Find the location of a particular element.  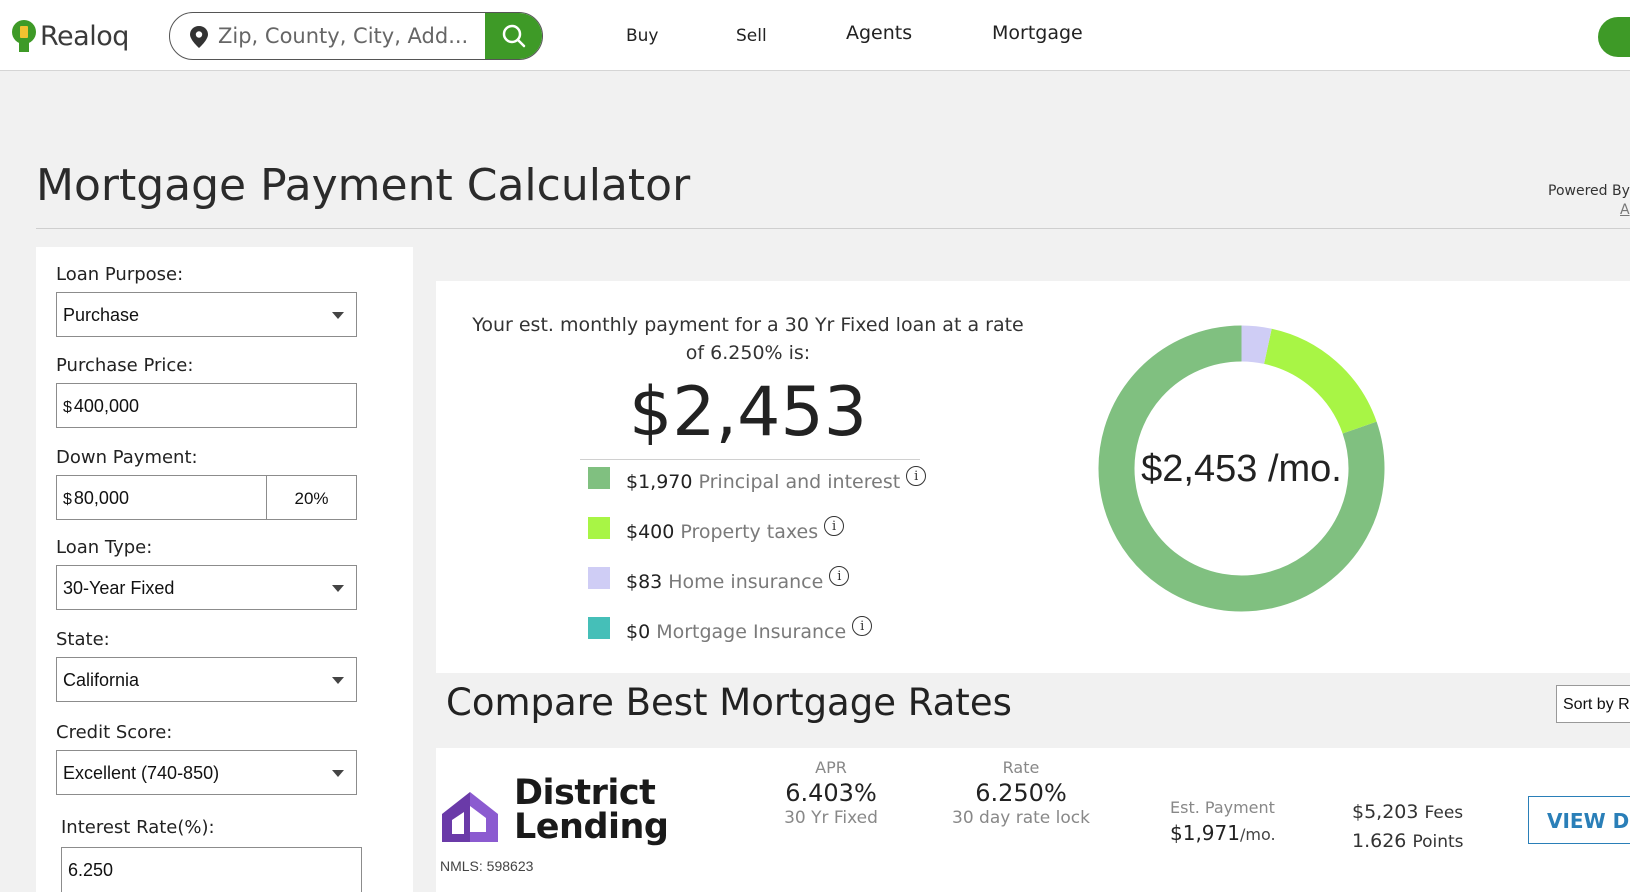

legend-item-mortgage-insurance: $0 Mortgage Insurance i is located at coordinates (730, 629).